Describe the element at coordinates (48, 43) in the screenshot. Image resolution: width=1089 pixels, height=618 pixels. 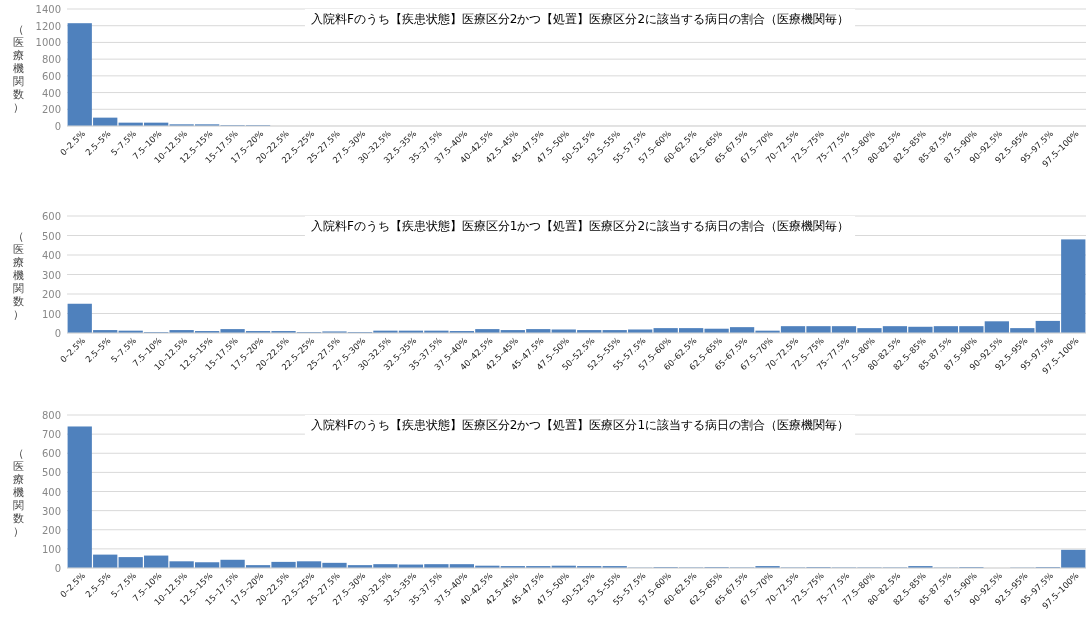
I see `y-tick-label: 1000` at that location.